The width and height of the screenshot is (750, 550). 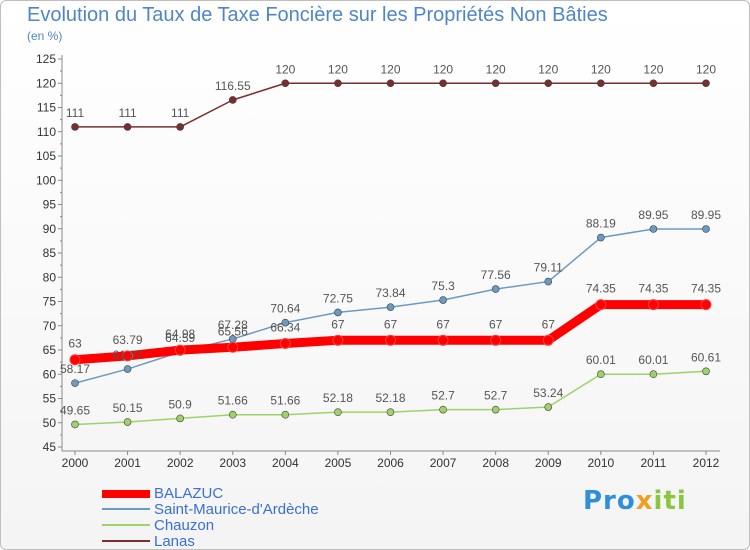 I want to click on data-label: 116.55, so click(x=233, y=86).